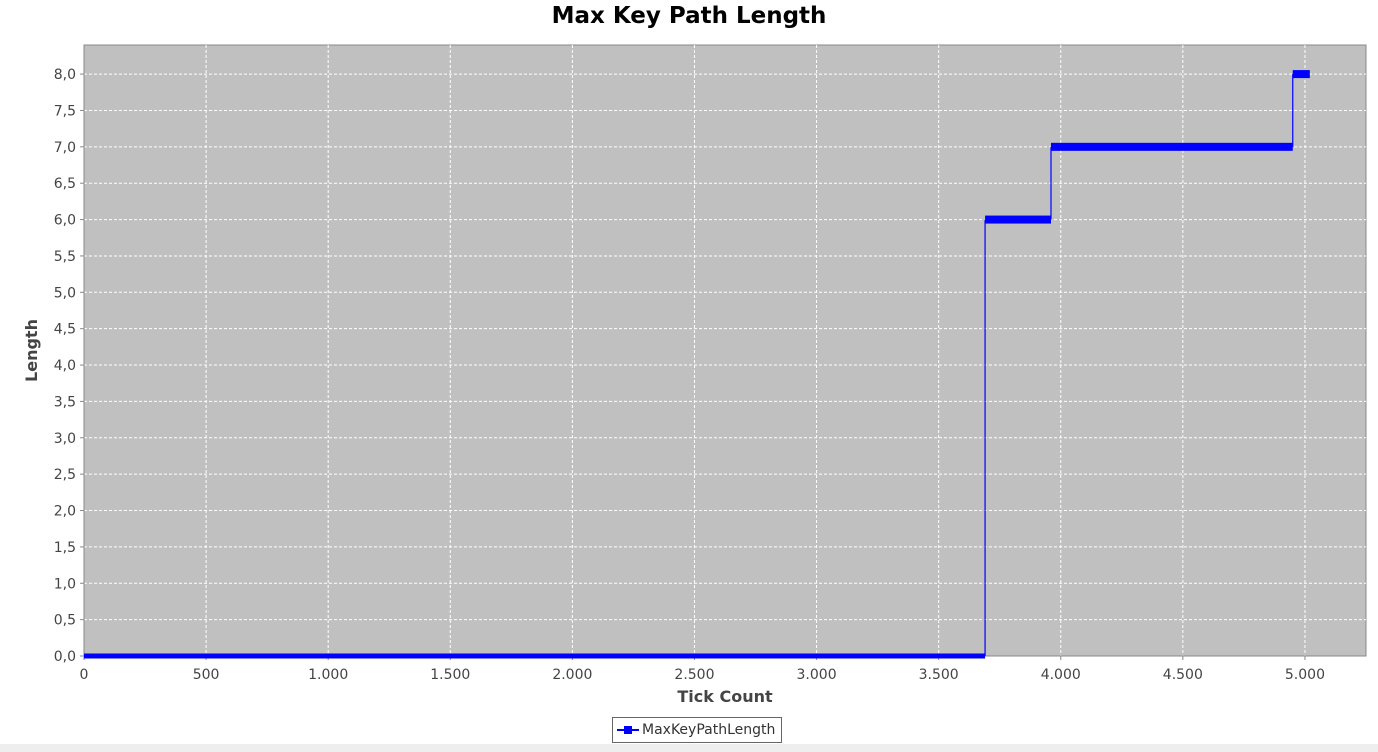 The width and height of the screenshot is (1378, 752). Describe the element at coordinates (725, 696) in the screenshot. I see `x-axis-label: Tick Count` at that location.